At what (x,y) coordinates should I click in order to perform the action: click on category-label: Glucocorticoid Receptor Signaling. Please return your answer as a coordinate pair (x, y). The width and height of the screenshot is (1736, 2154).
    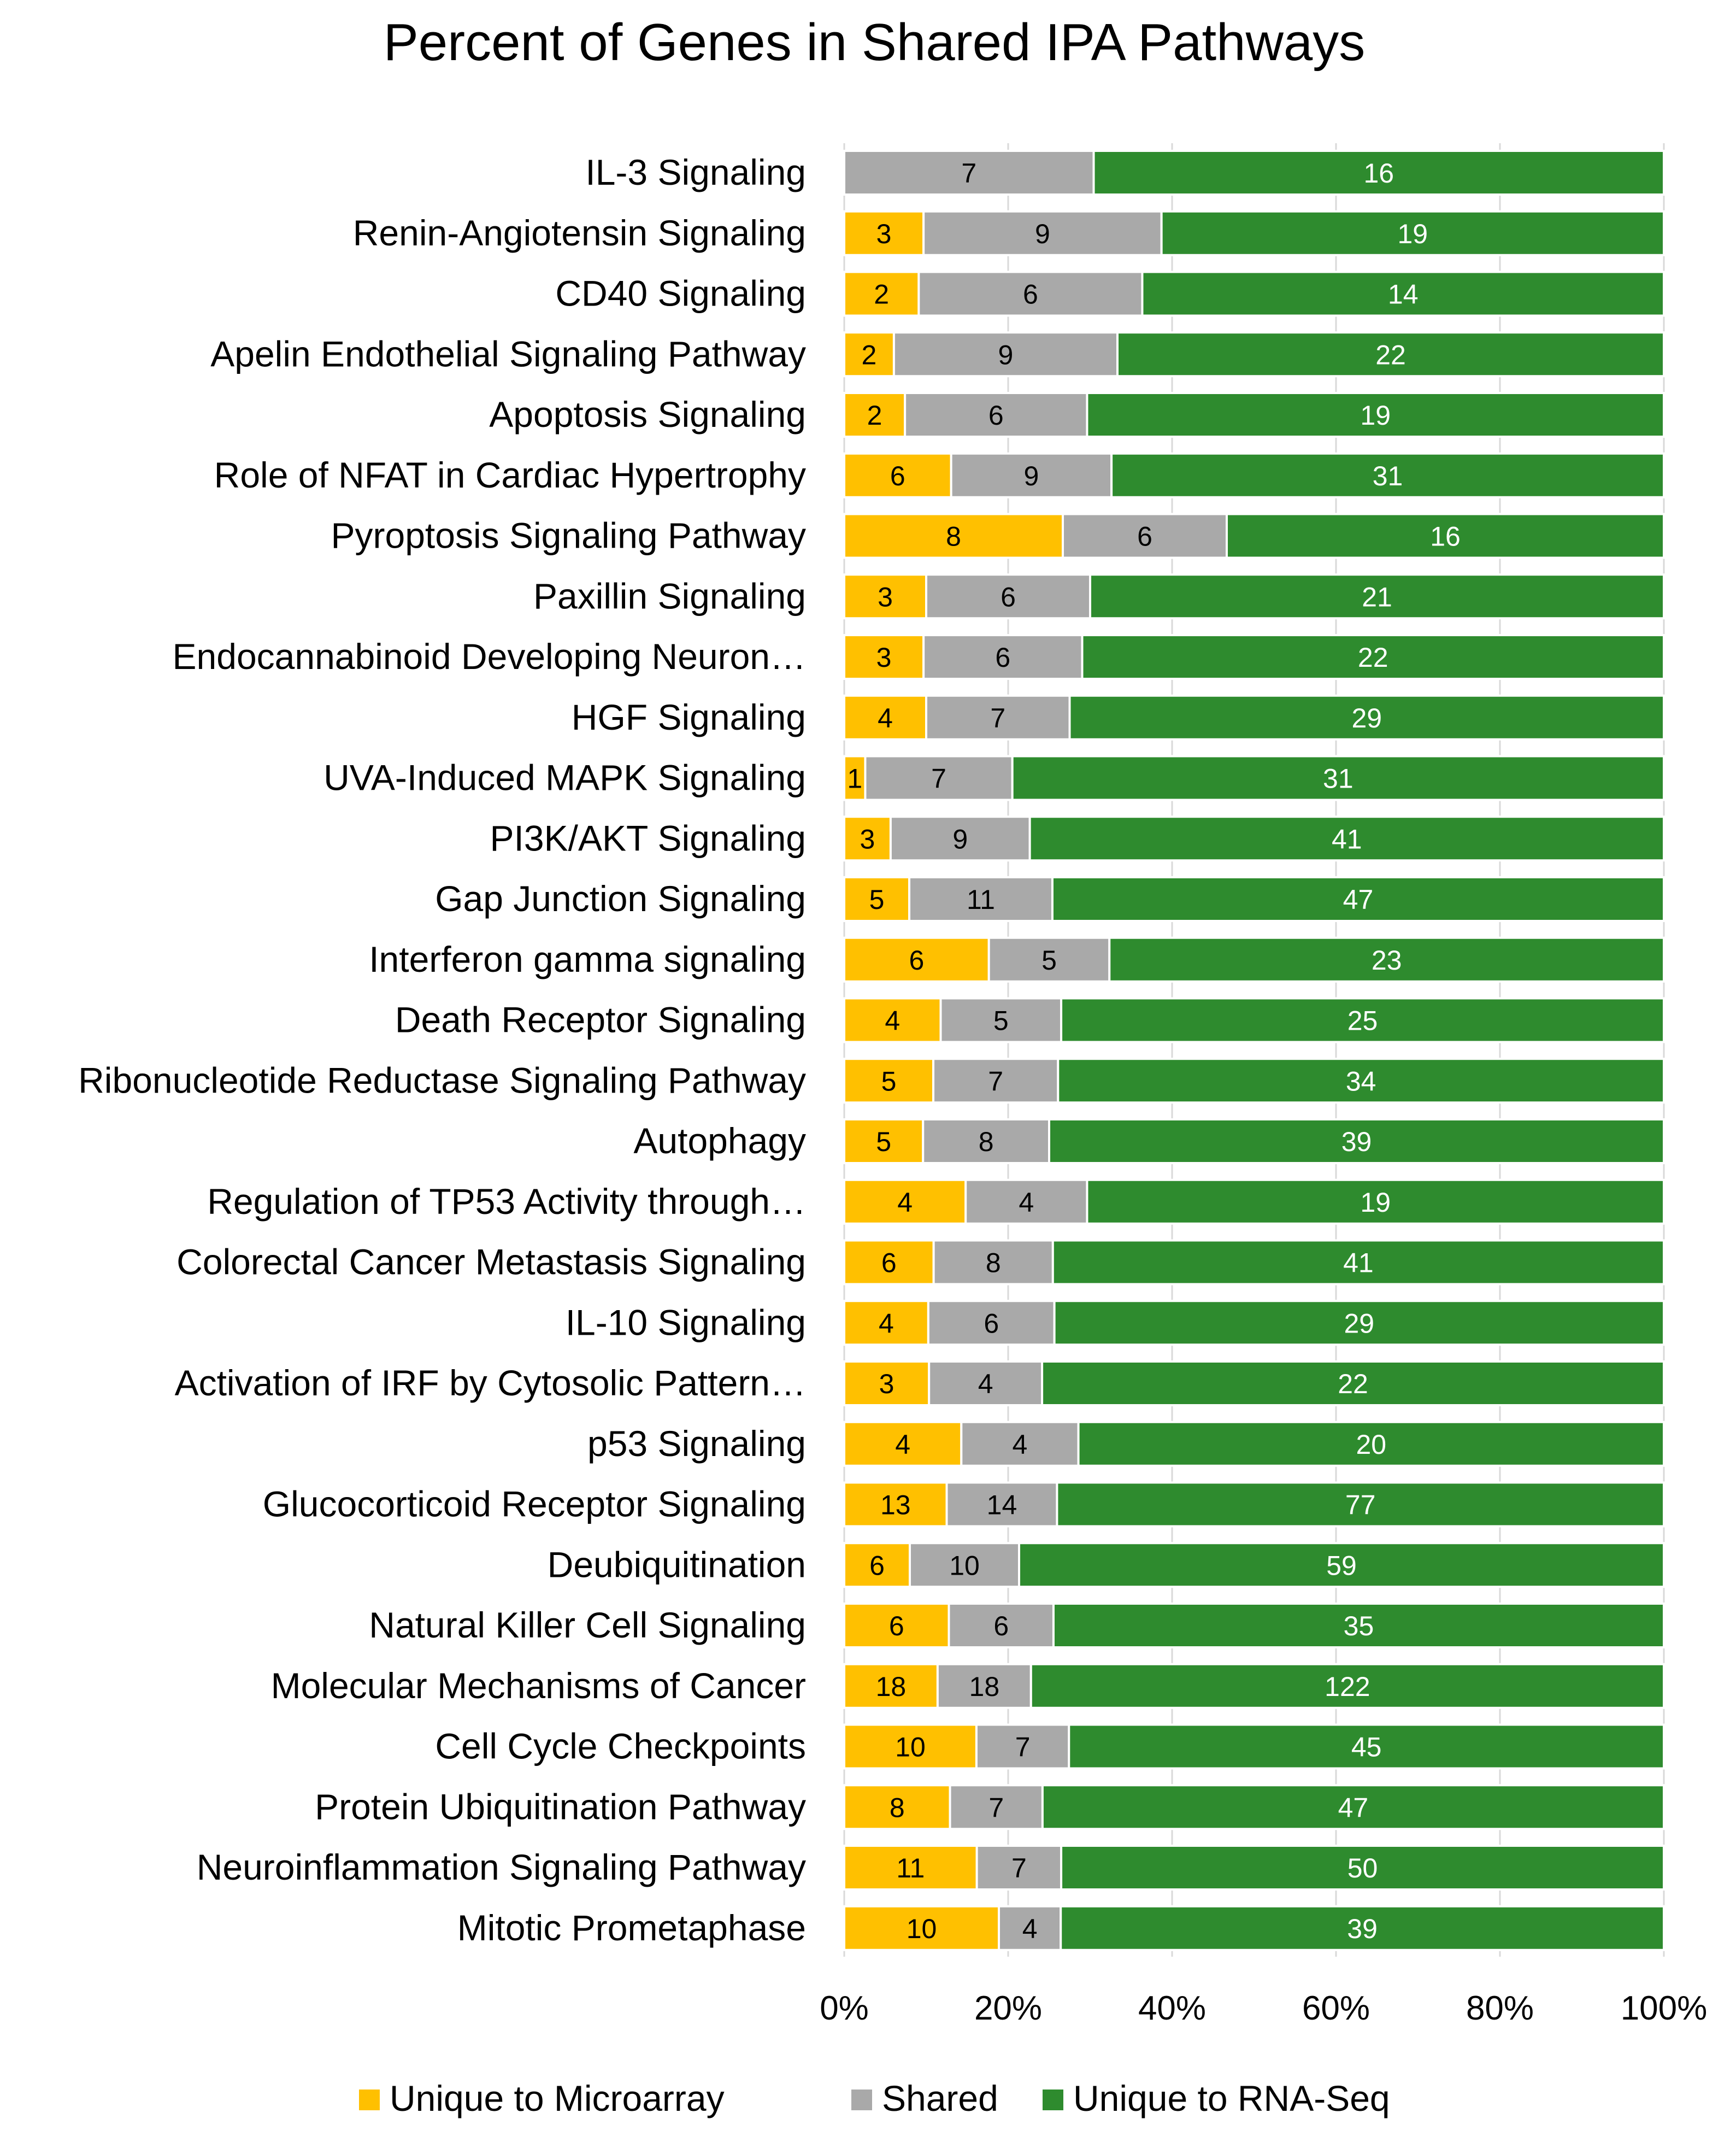
    Looking at the image, I should click on (534, 1504).